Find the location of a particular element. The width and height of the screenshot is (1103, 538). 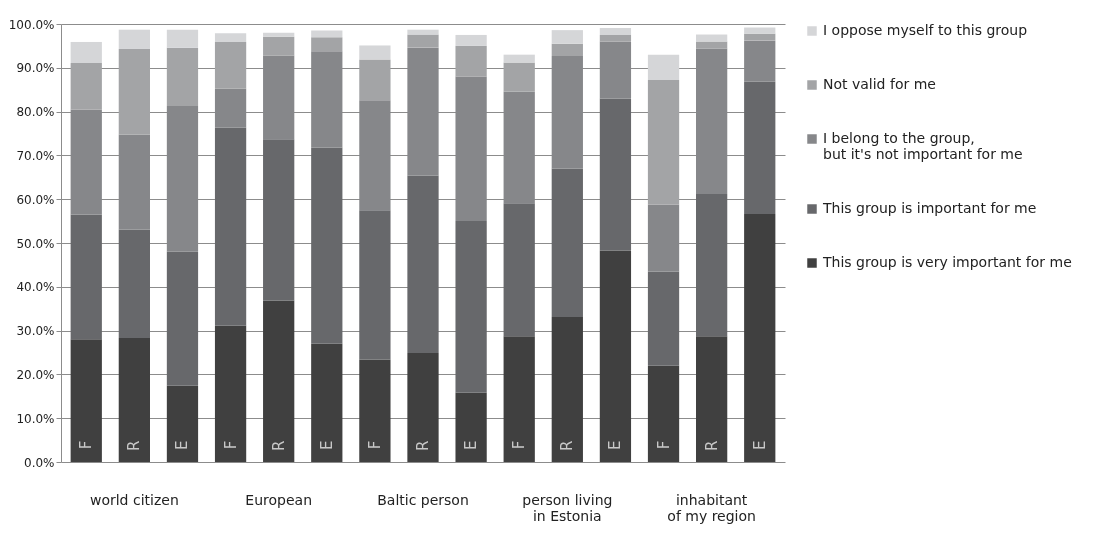

y-tick-label: 60.0% is located at coordinates (35, 199).